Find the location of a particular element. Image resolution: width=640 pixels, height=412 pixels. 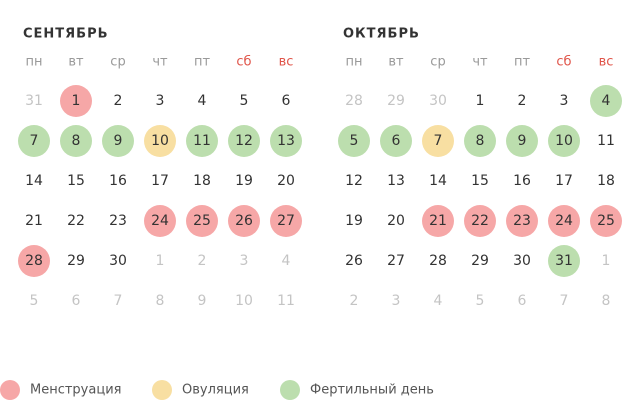

day: 26 is located at coordinates (354, 261).